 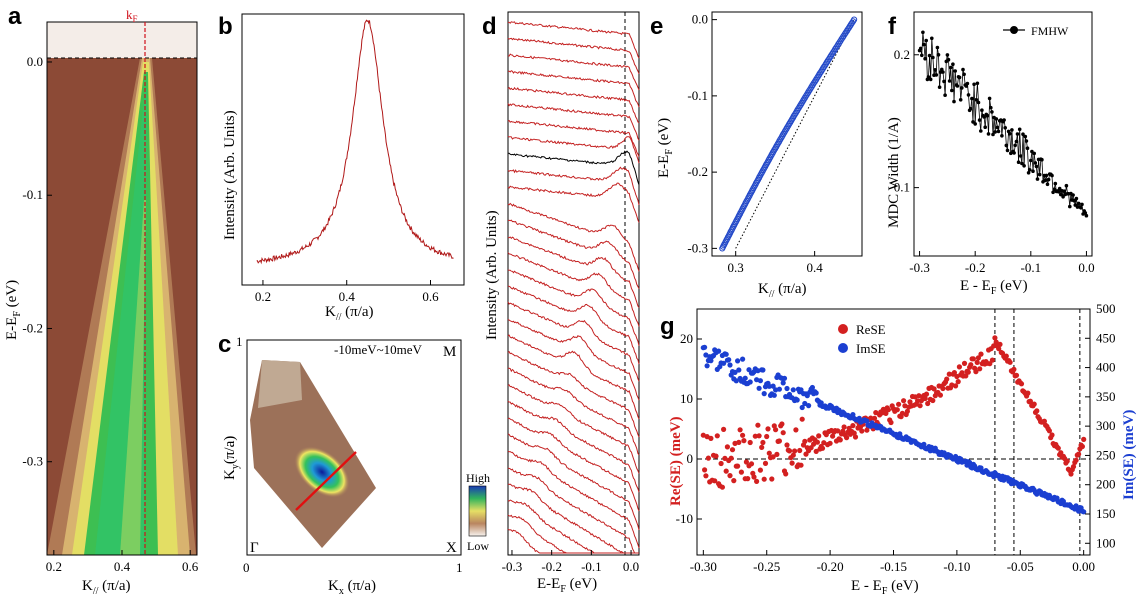 I want to click on panel-c-ytick-1: 1, so click(x=239, y=341).